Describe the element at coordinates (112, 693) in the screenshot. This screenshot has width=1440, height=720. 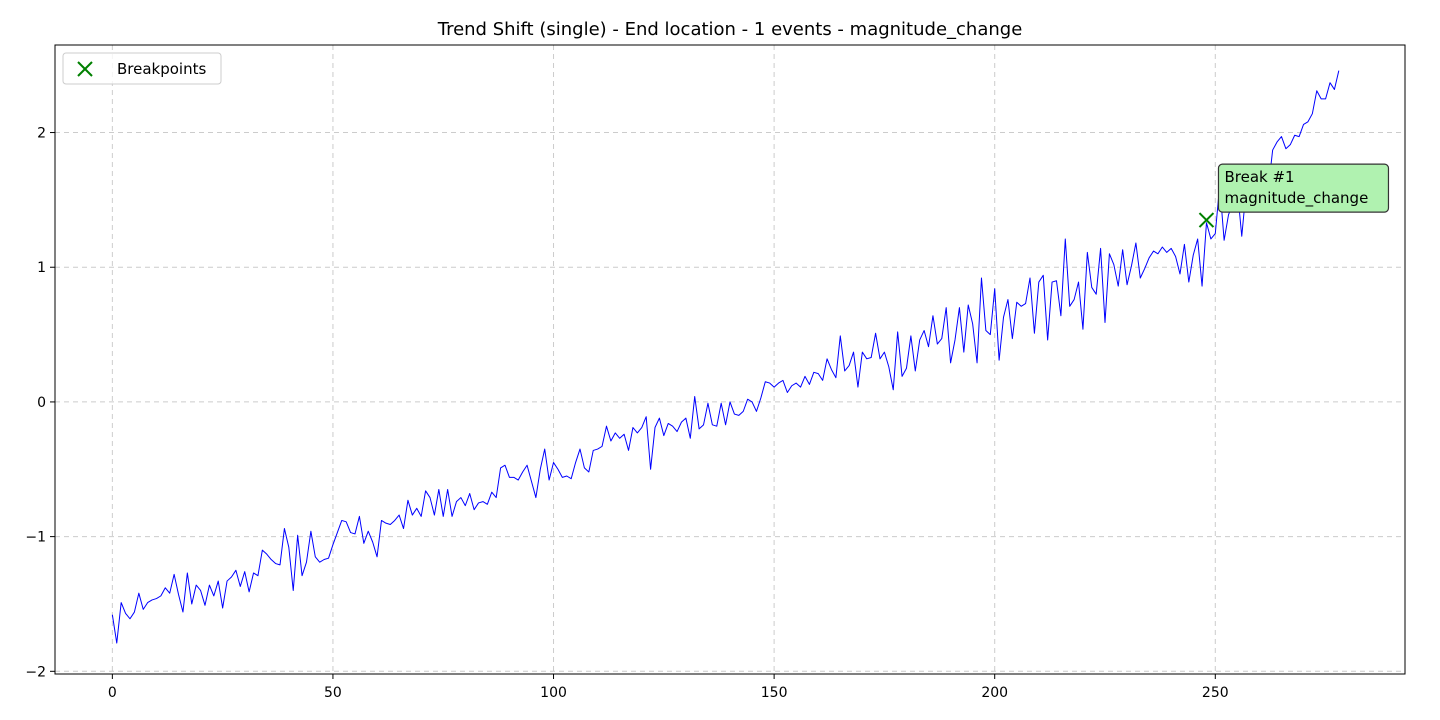
I see `x-tick-label: 0` at that location.